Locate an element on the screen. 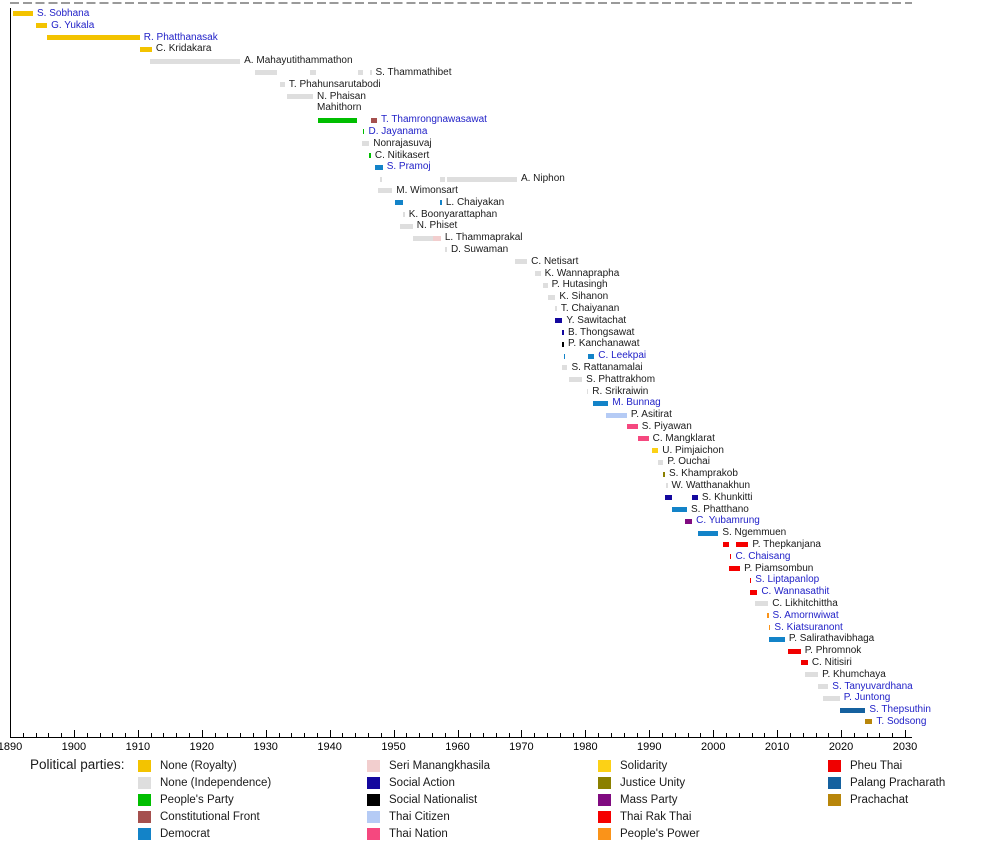  person-label: R. Phatthanasak is located at coordinates (180, 37).